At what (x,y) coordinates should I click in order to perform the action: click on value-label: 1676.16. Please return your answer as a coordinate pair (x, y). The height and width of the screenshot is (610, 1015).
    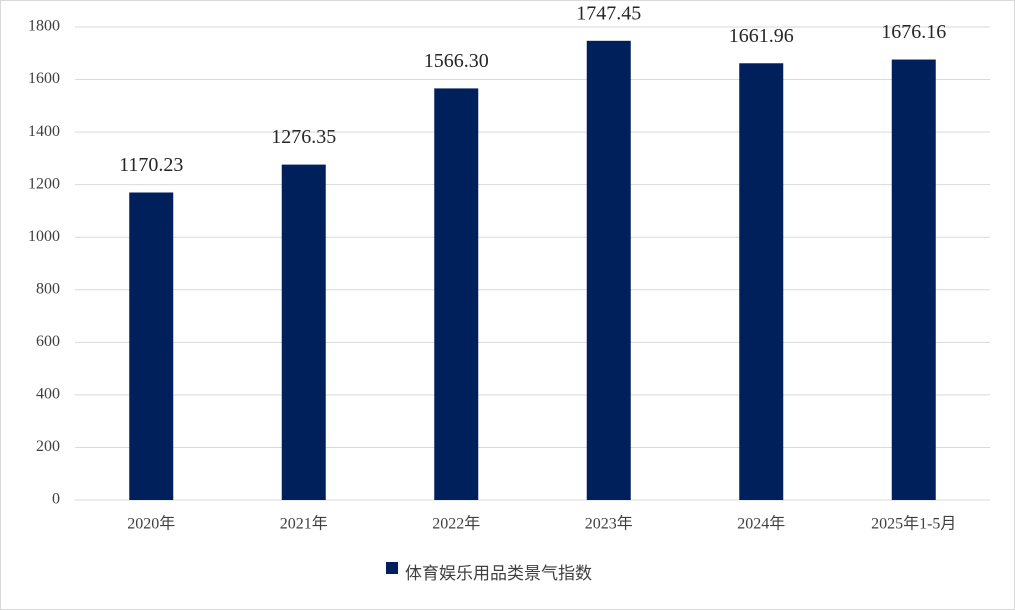
    Looking at the image, I should click on (913, 32).